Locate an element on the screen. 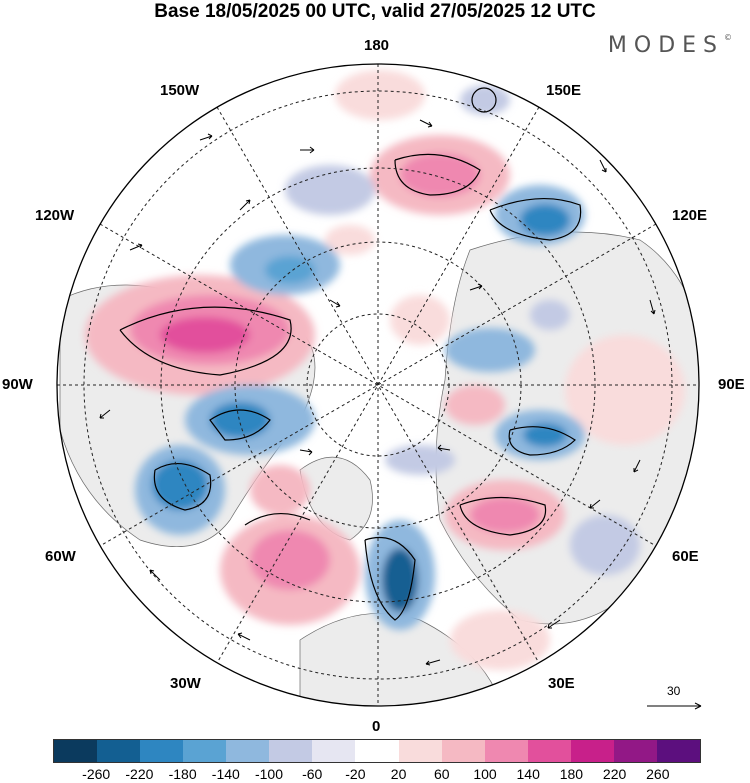 Image resolution: width=750 pixels, height=783 pixels. colorbar-tick-label: -260 is located at coordinates (96, 774).